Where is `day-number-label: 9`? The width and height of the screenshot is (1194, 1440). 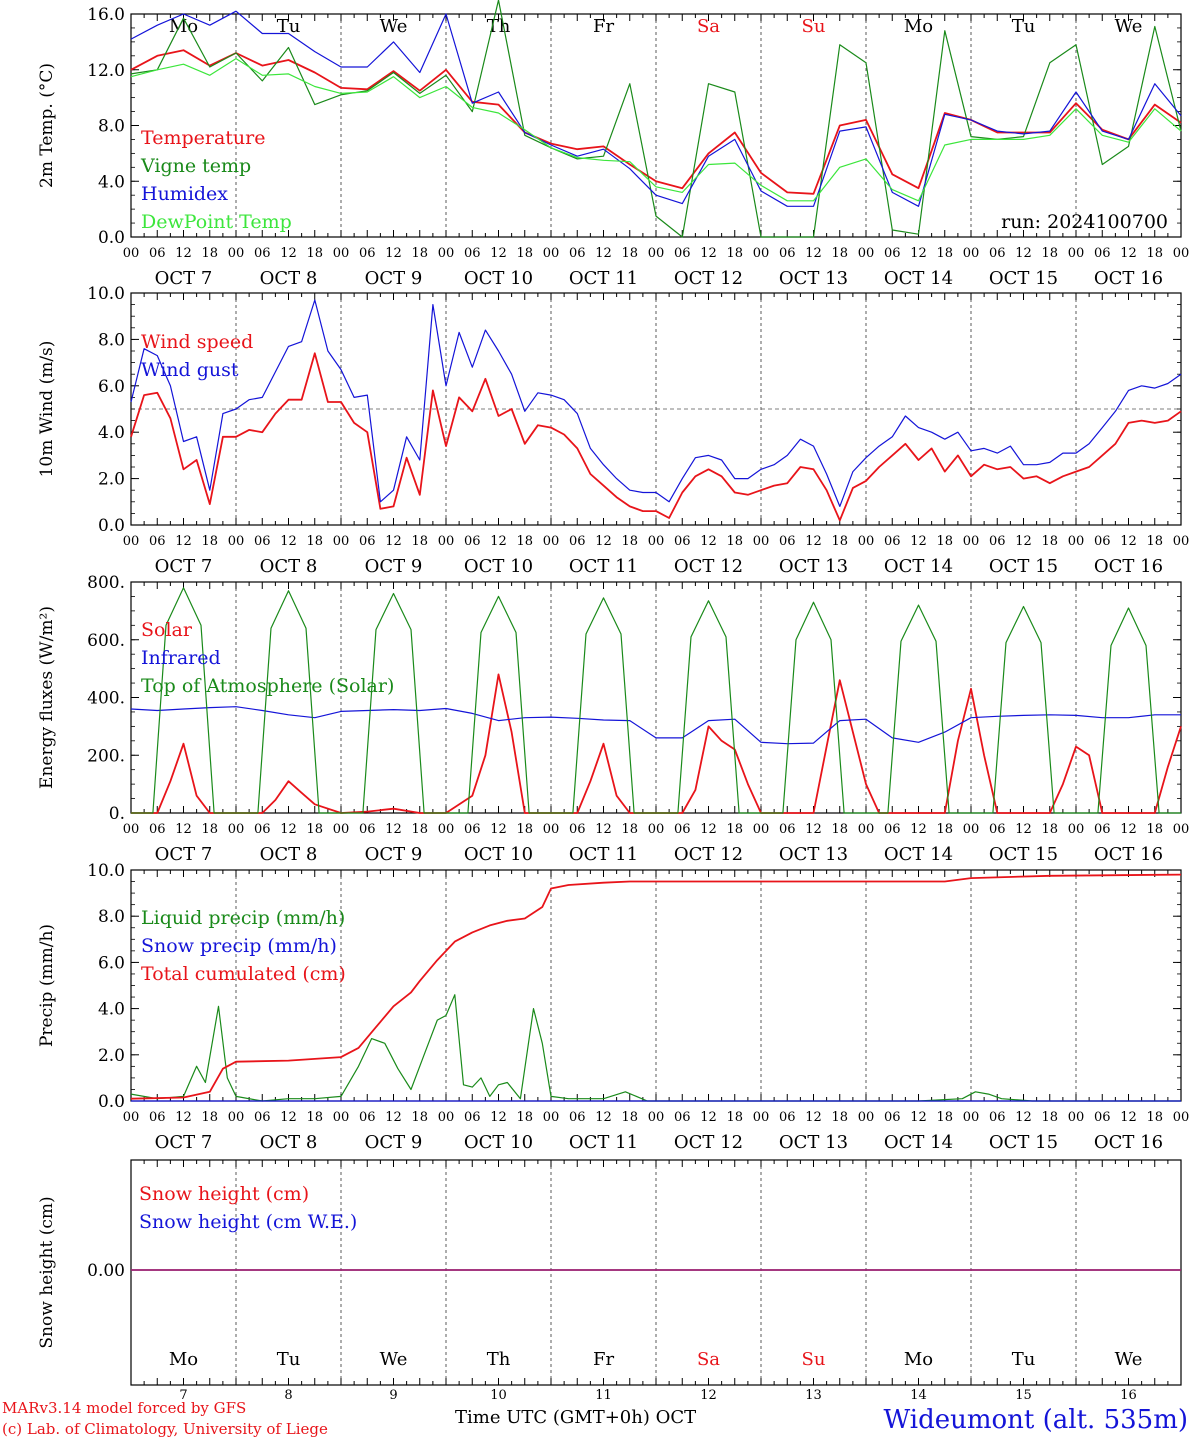 day-number-label: 9 is located at coordinates (393, 1395).